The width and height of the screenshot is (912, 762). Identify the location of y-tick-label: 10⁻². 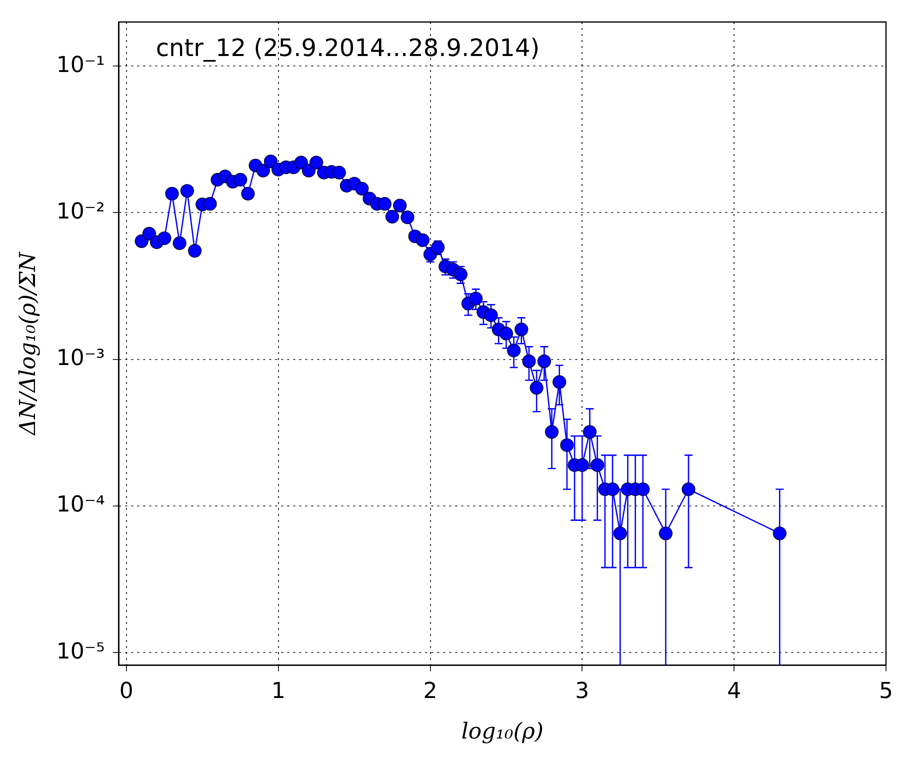
(80, 211).